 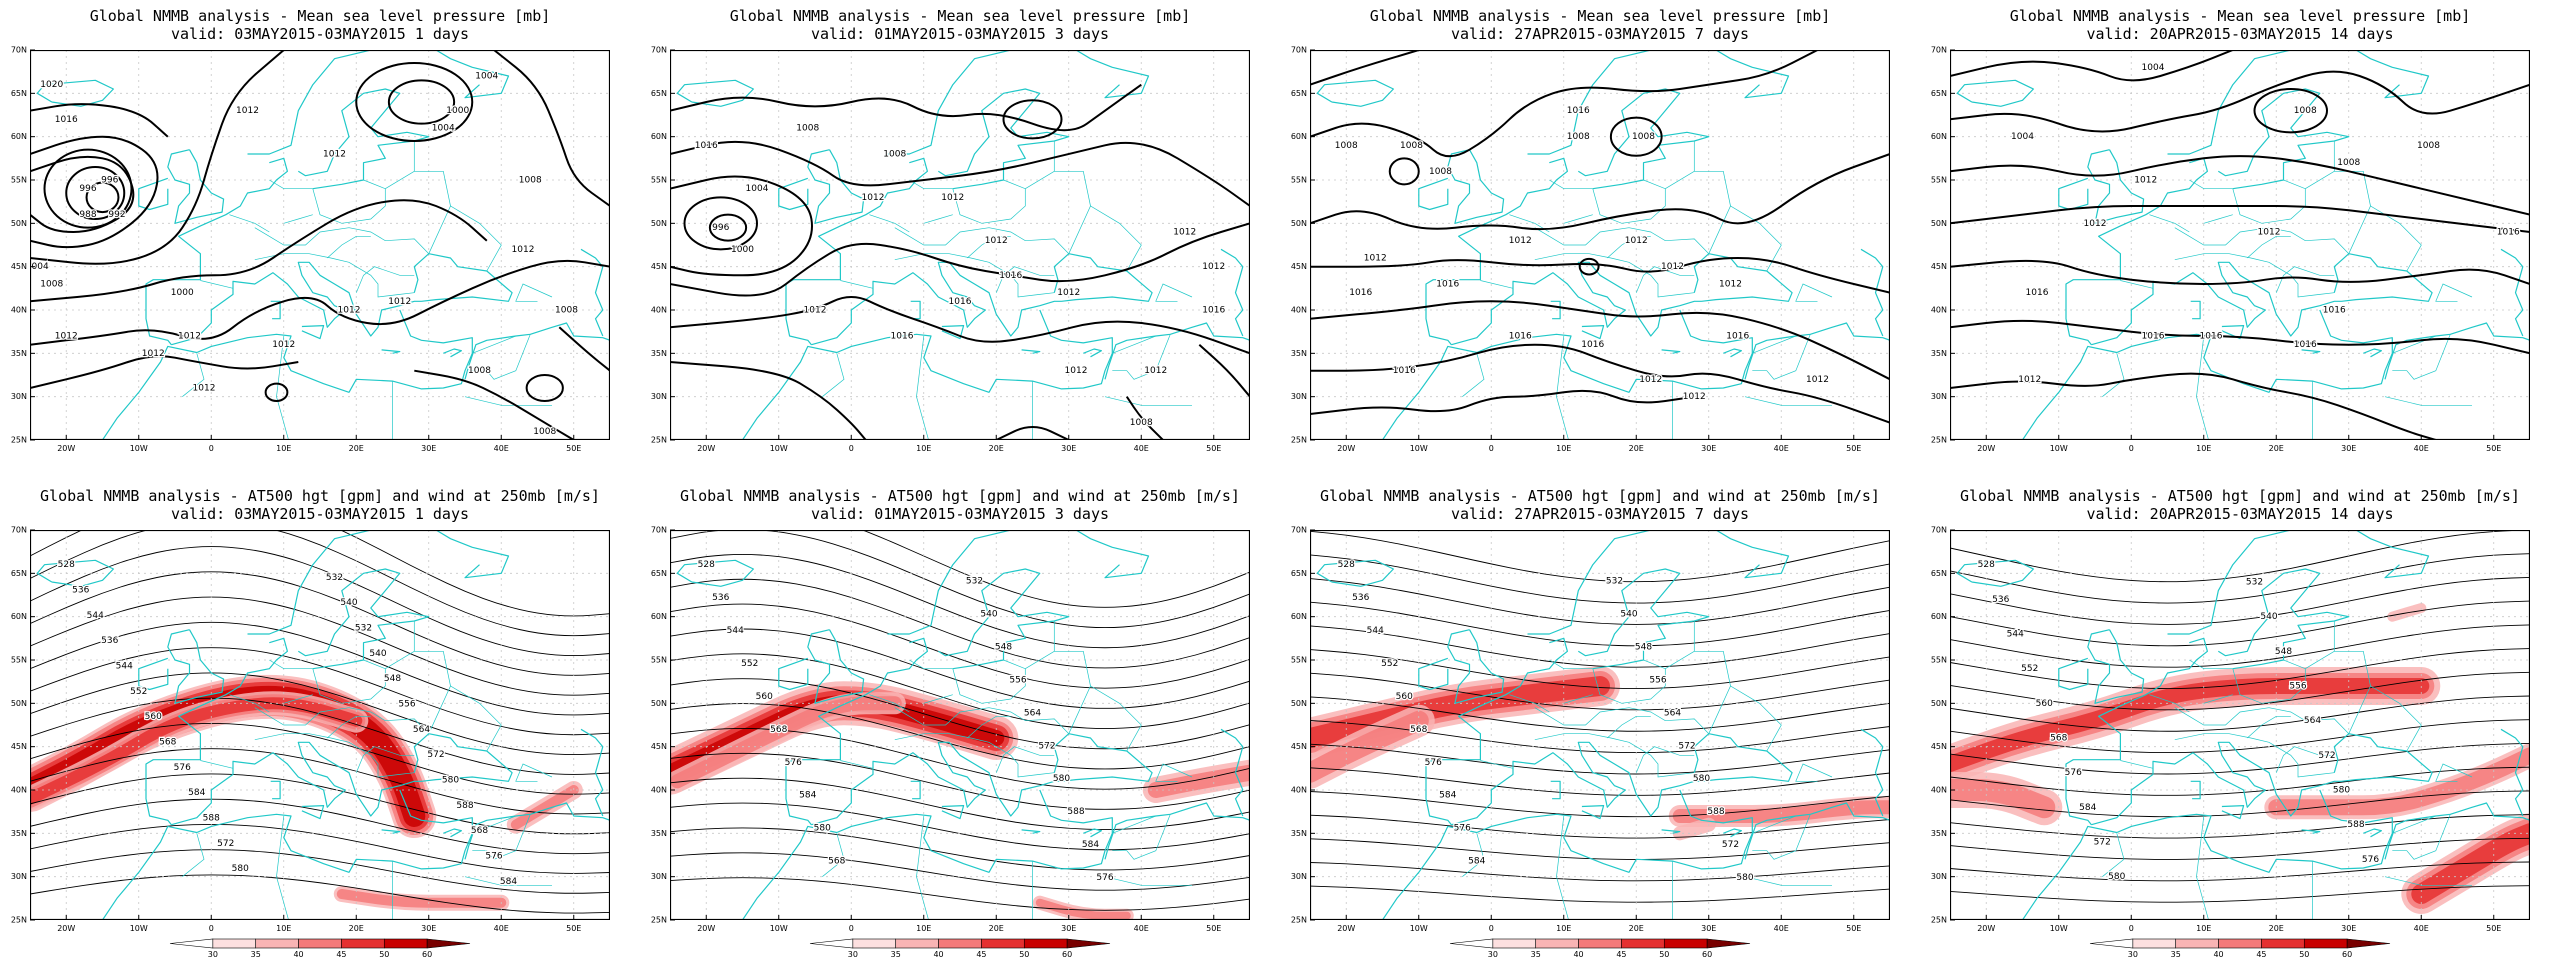 I want to click on z500-contour-label: 588, so click(x=1075, y=812).